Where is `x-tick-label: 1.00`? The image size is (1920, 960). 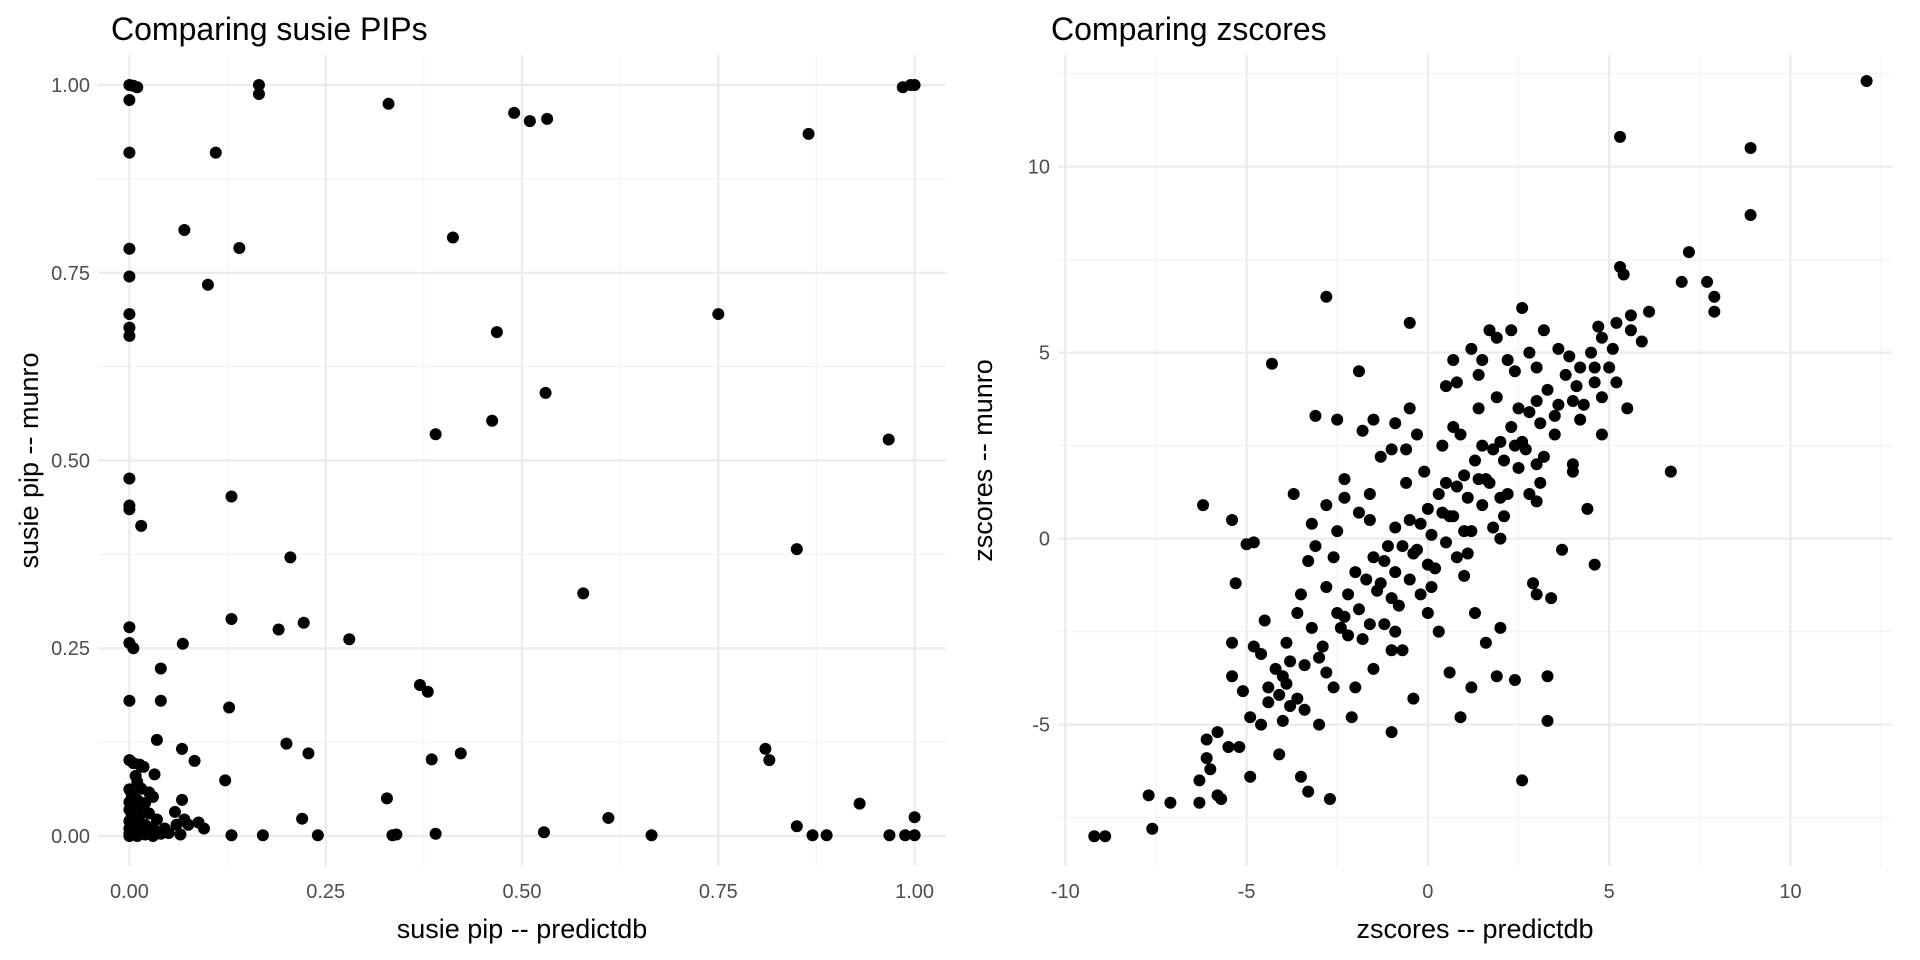 x-tick-label: 1.00 is located at coordinates (914, 892).